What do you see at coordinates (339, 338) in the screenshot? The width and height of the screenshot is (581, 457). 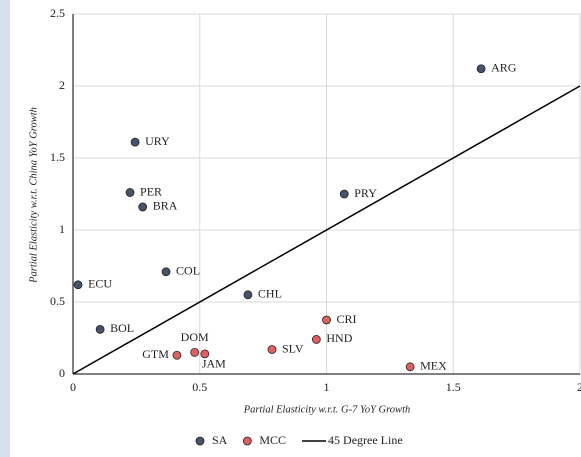 I see `point-label: HND` at bounding box center [339, 338].